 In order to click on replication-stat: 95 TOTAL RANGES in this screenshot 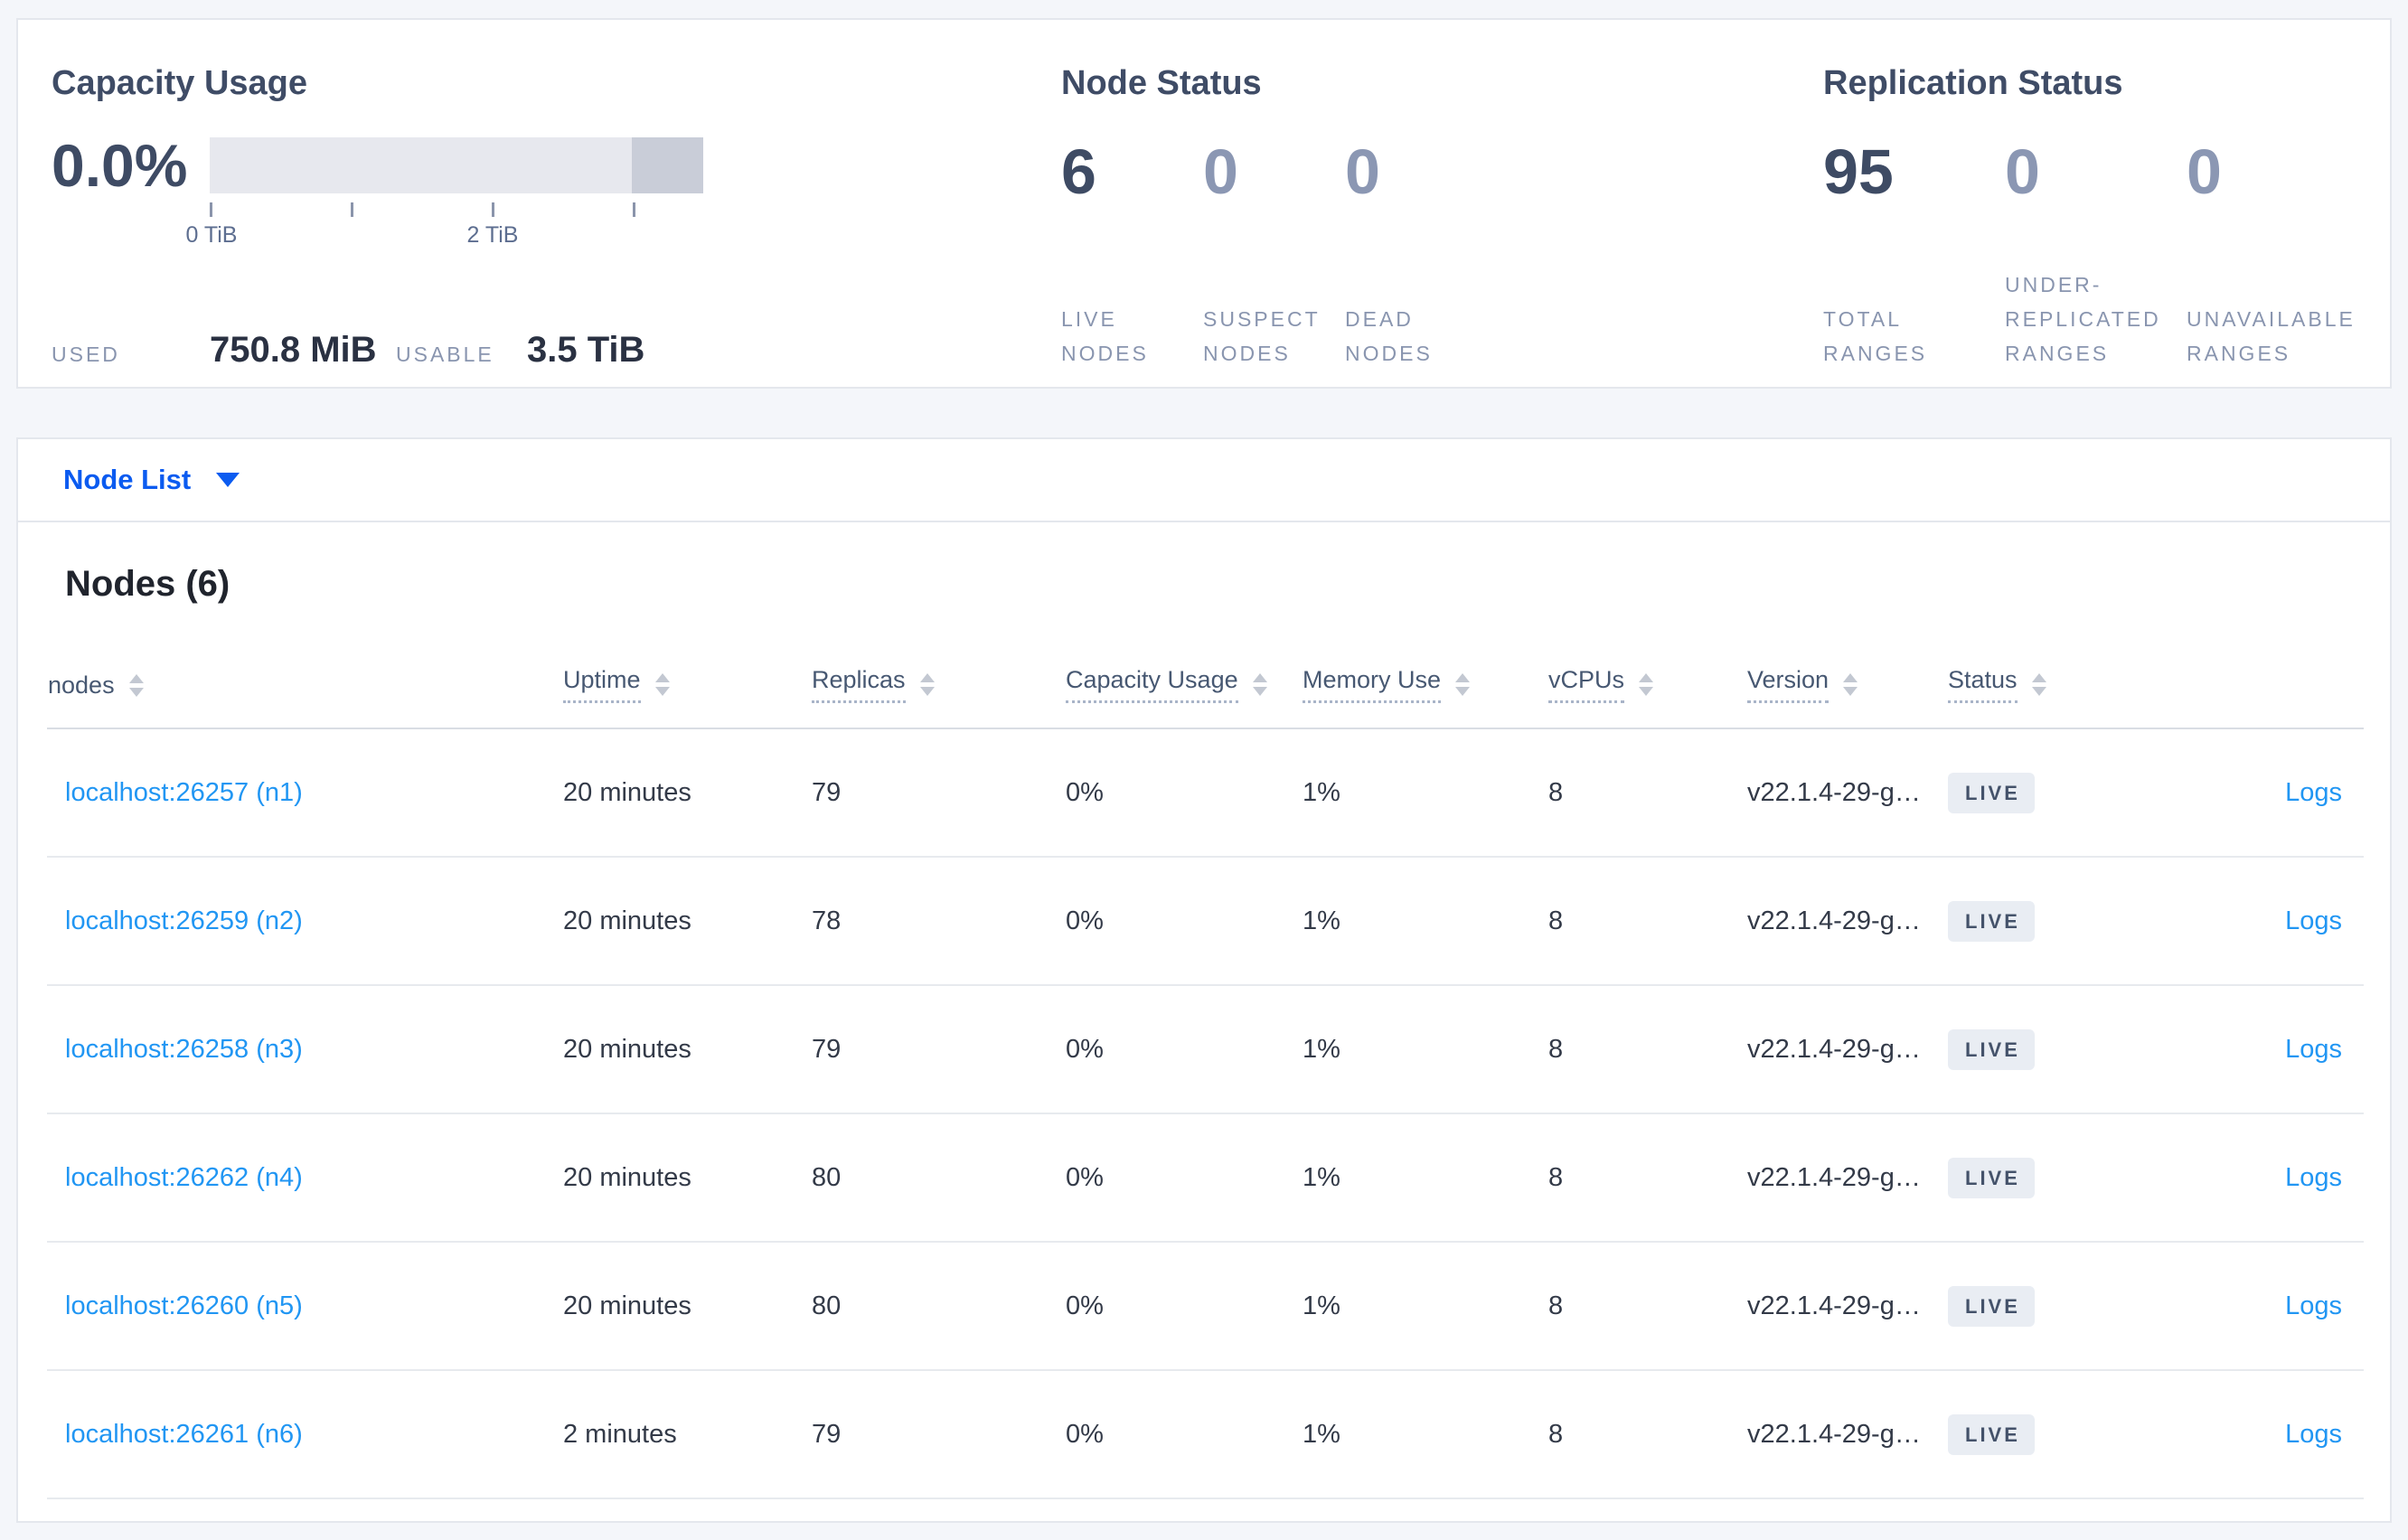, I will do `click(1911, 254)`.